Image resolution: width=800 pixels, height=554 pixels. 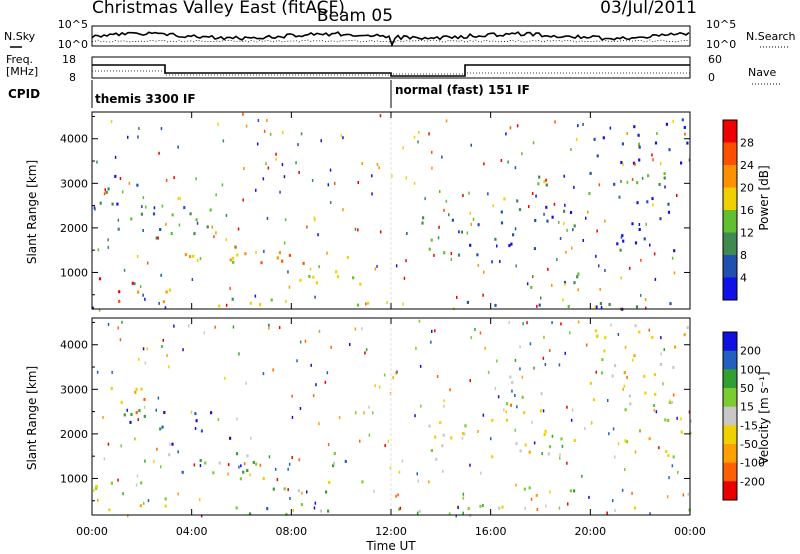 What do you see at coordinates (269, 94) in the screenshot?
I see `cpid-panel: CPID themis 3300 IF normal (fast) 151 IF` at bounding box center [269, 94].